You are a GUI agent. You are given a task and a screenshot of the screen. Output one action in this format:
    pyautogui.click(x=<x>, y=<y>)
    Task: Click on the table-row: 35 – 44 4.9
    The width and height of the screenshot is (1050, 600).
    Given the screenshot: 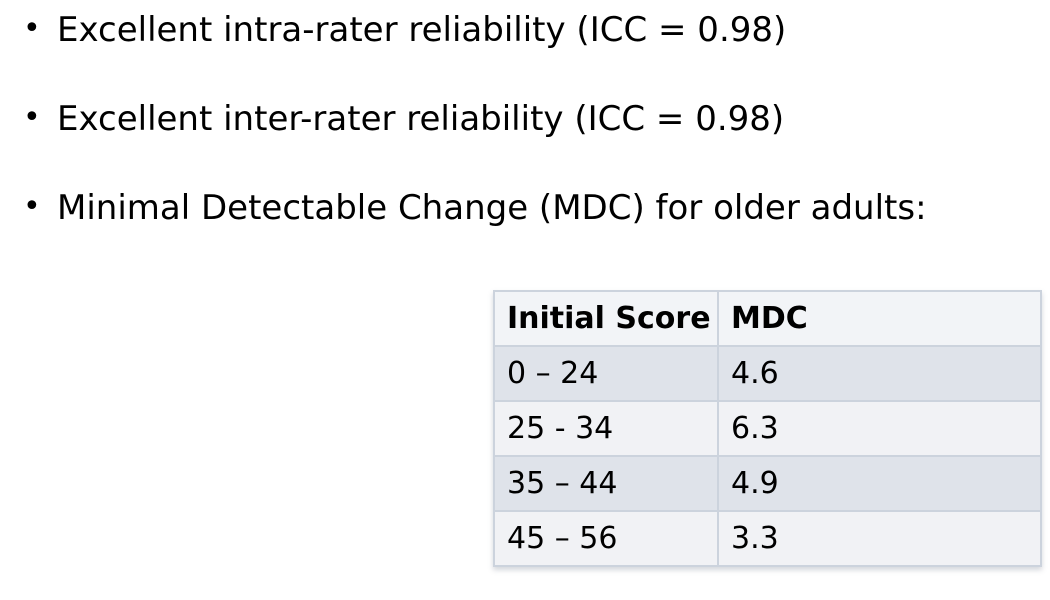 What is the action you would take?
    pyautogui.click(x=767, y=483)
    